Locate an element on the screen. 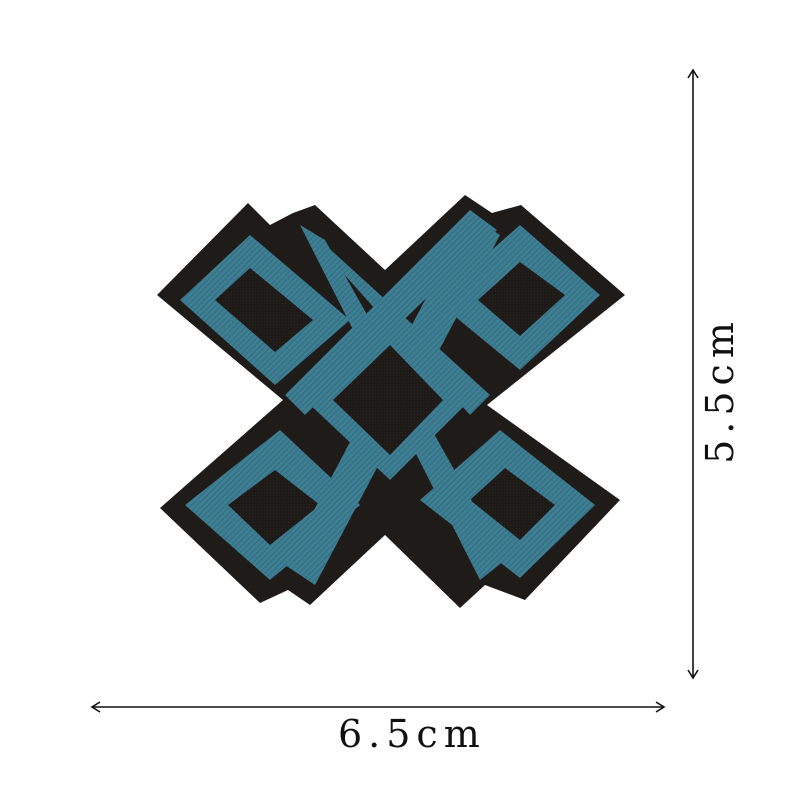 The width and height of the screenshot is (800, 800). patch-center-diamond is located at coordinates (387, 399).